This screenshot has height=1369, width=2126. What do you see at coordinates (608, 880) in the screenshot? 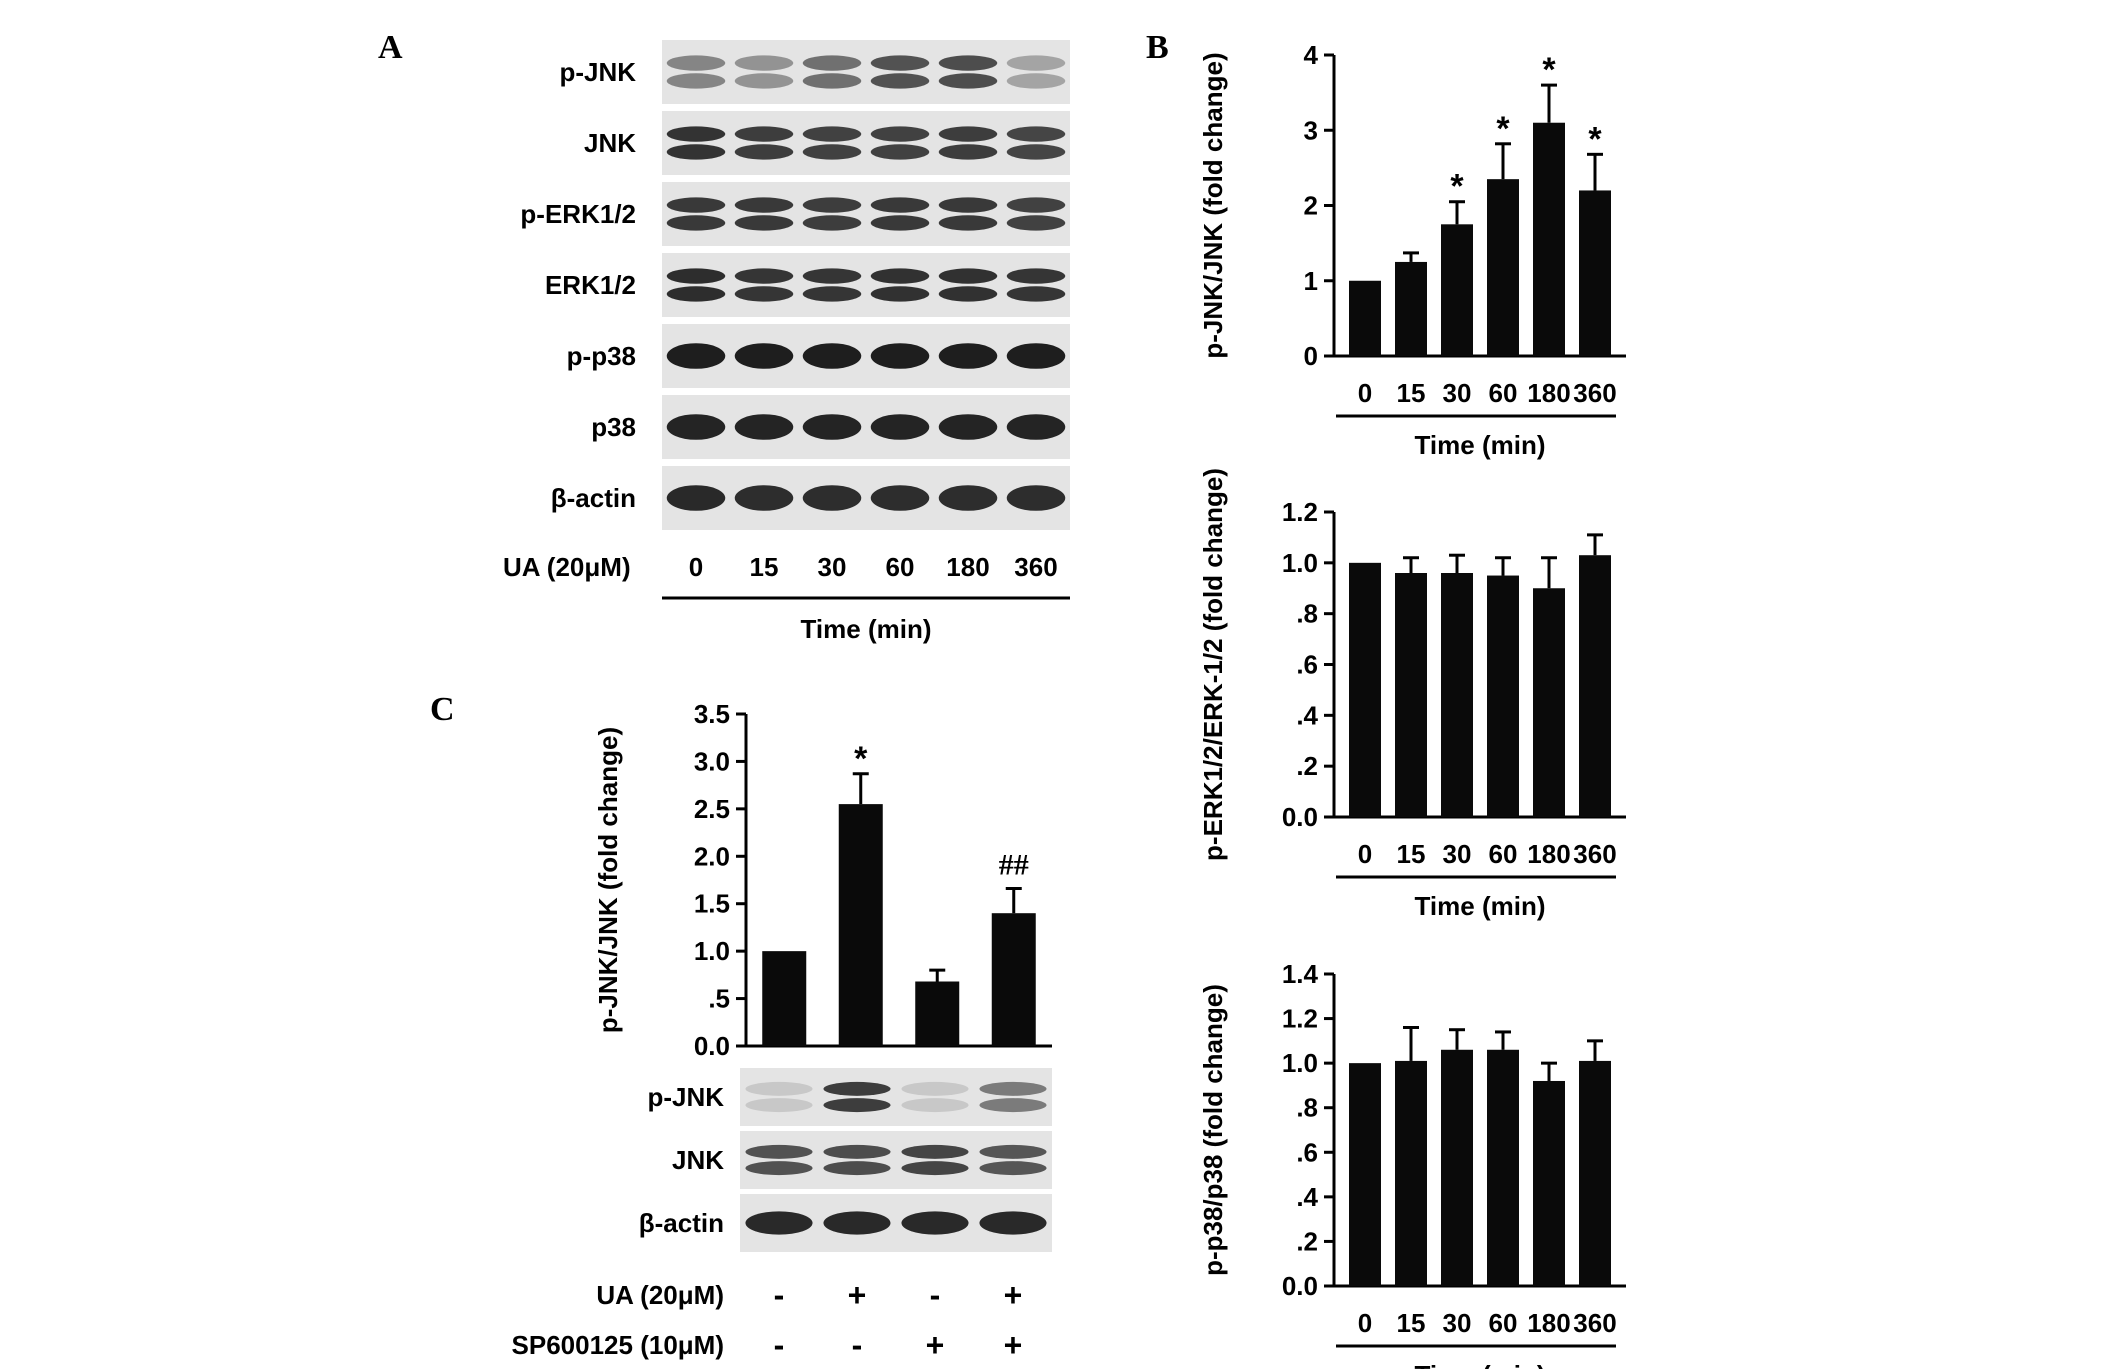
I see `y-axis-label: p-JNK/JNK (fold change)` at bounding box center [608, 880].